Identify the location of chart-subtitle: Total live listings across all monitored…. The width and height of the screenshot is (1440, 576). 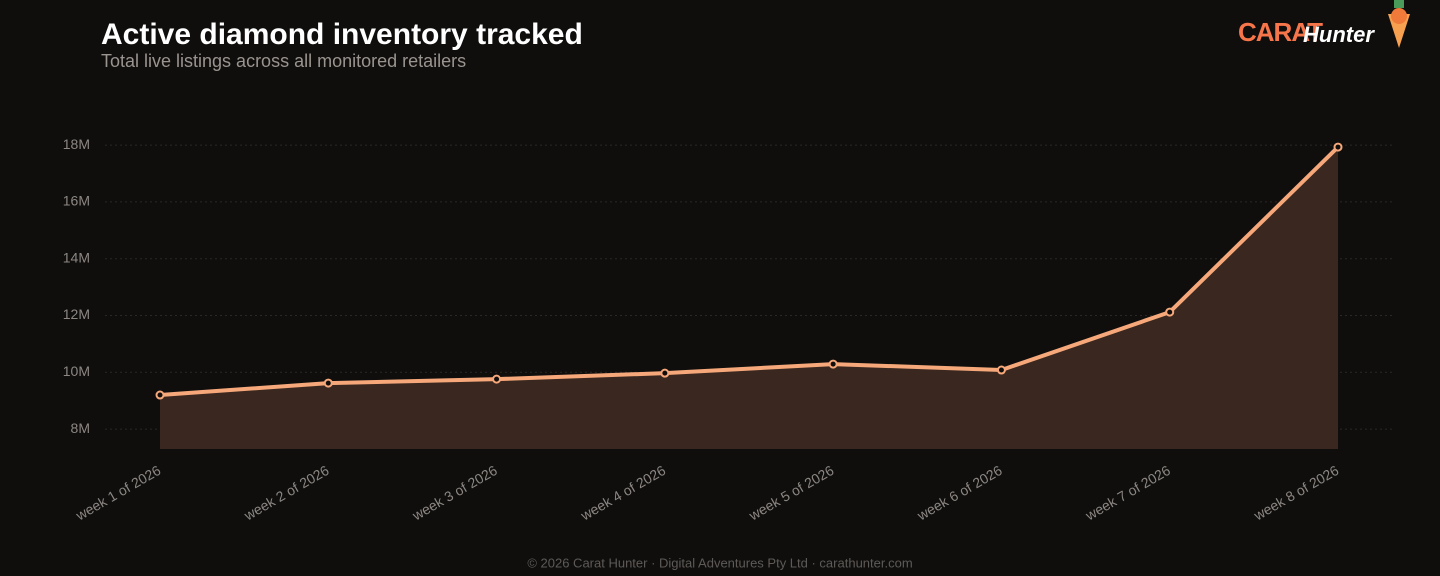
(283, 61).